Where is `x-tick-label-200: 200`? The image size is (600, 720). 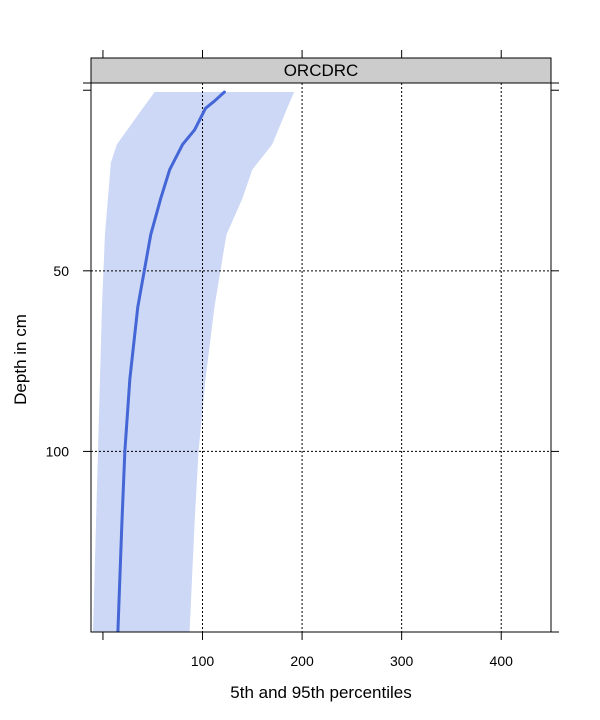
x-tick-label-200: 200 is located at coordinates (302, 661).